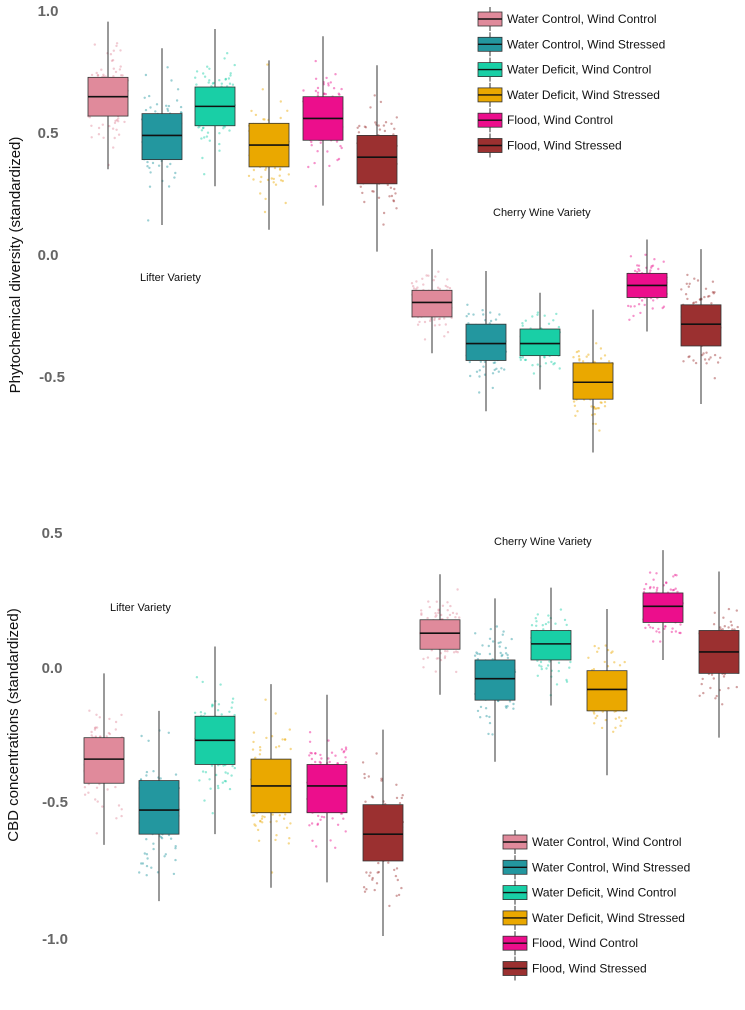 The image size is (745, 1010). Describe the element at coordinates (55, 939) in the screenshot. I see `bottom-y-tick: -1.0` at that location.